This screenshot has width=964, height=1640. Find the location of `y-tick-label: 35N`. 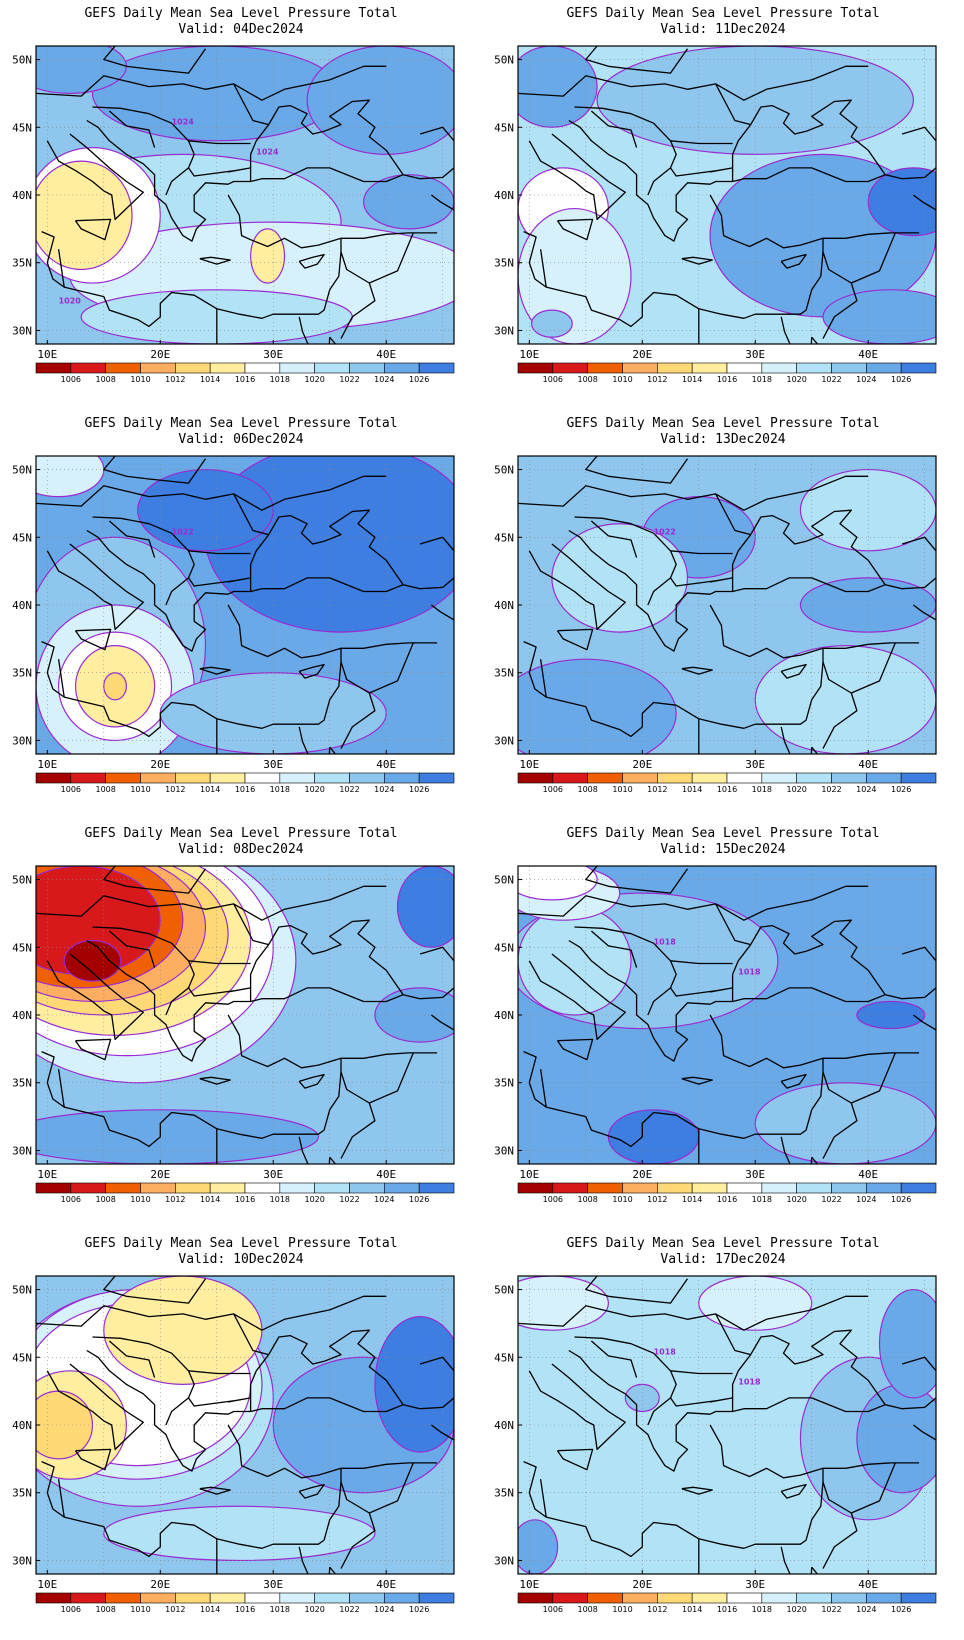

y-tick-label: 35N is located at coordinates (504, 1493).